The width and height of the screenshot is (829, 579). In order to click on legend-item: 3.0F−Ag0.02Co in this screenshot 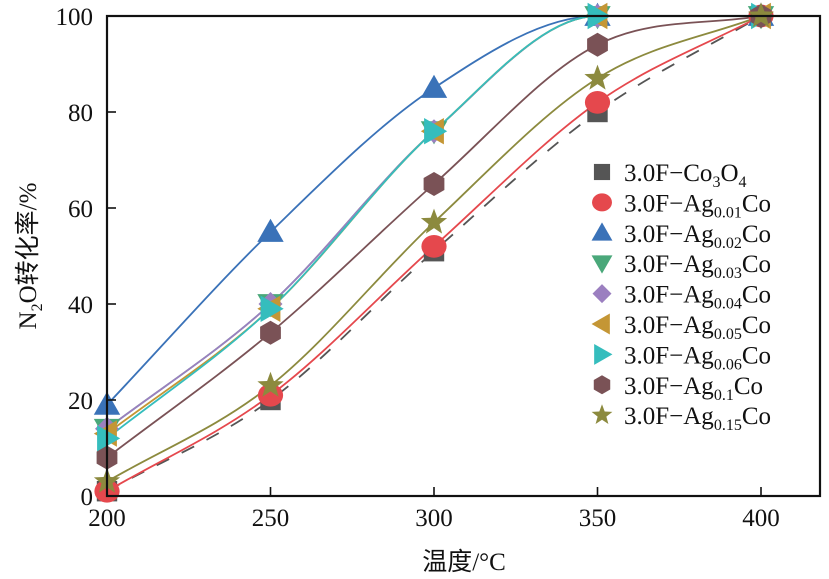, I will do `click(681, 236)`.